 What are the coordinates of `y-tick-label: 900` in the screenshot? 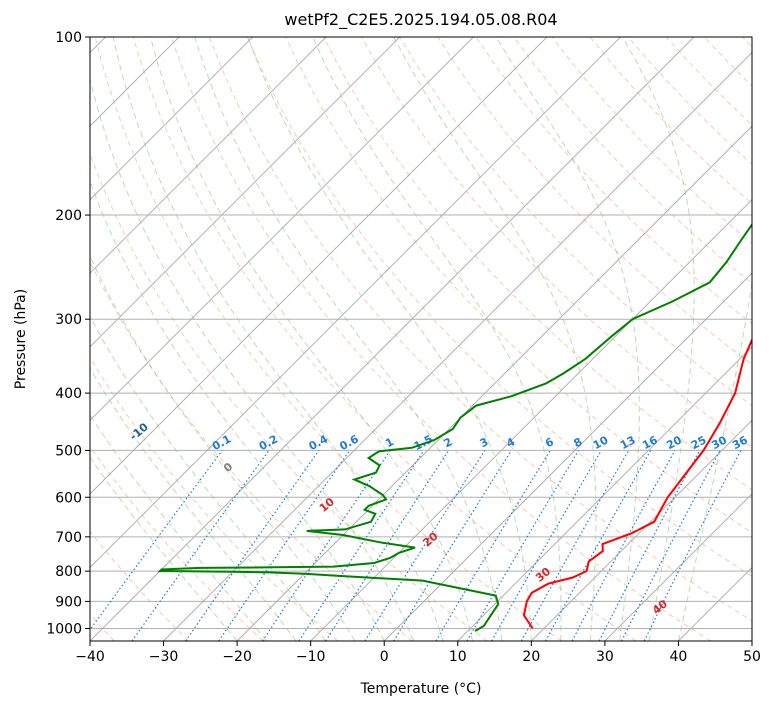 It's located at (68, 602).